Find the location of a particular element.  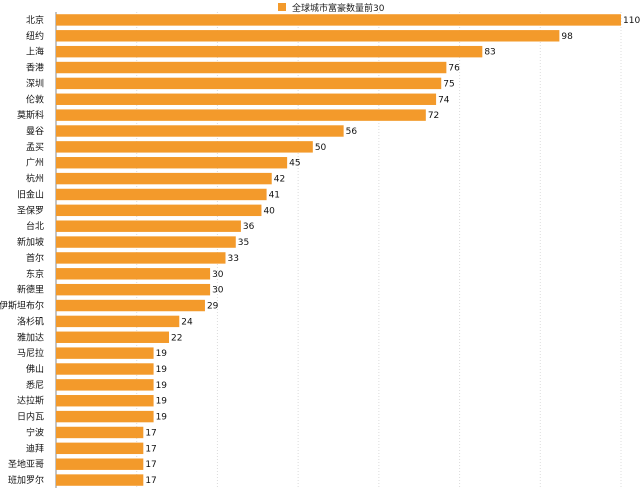

category-label: 深圳 is located at coordinates (35, 83).